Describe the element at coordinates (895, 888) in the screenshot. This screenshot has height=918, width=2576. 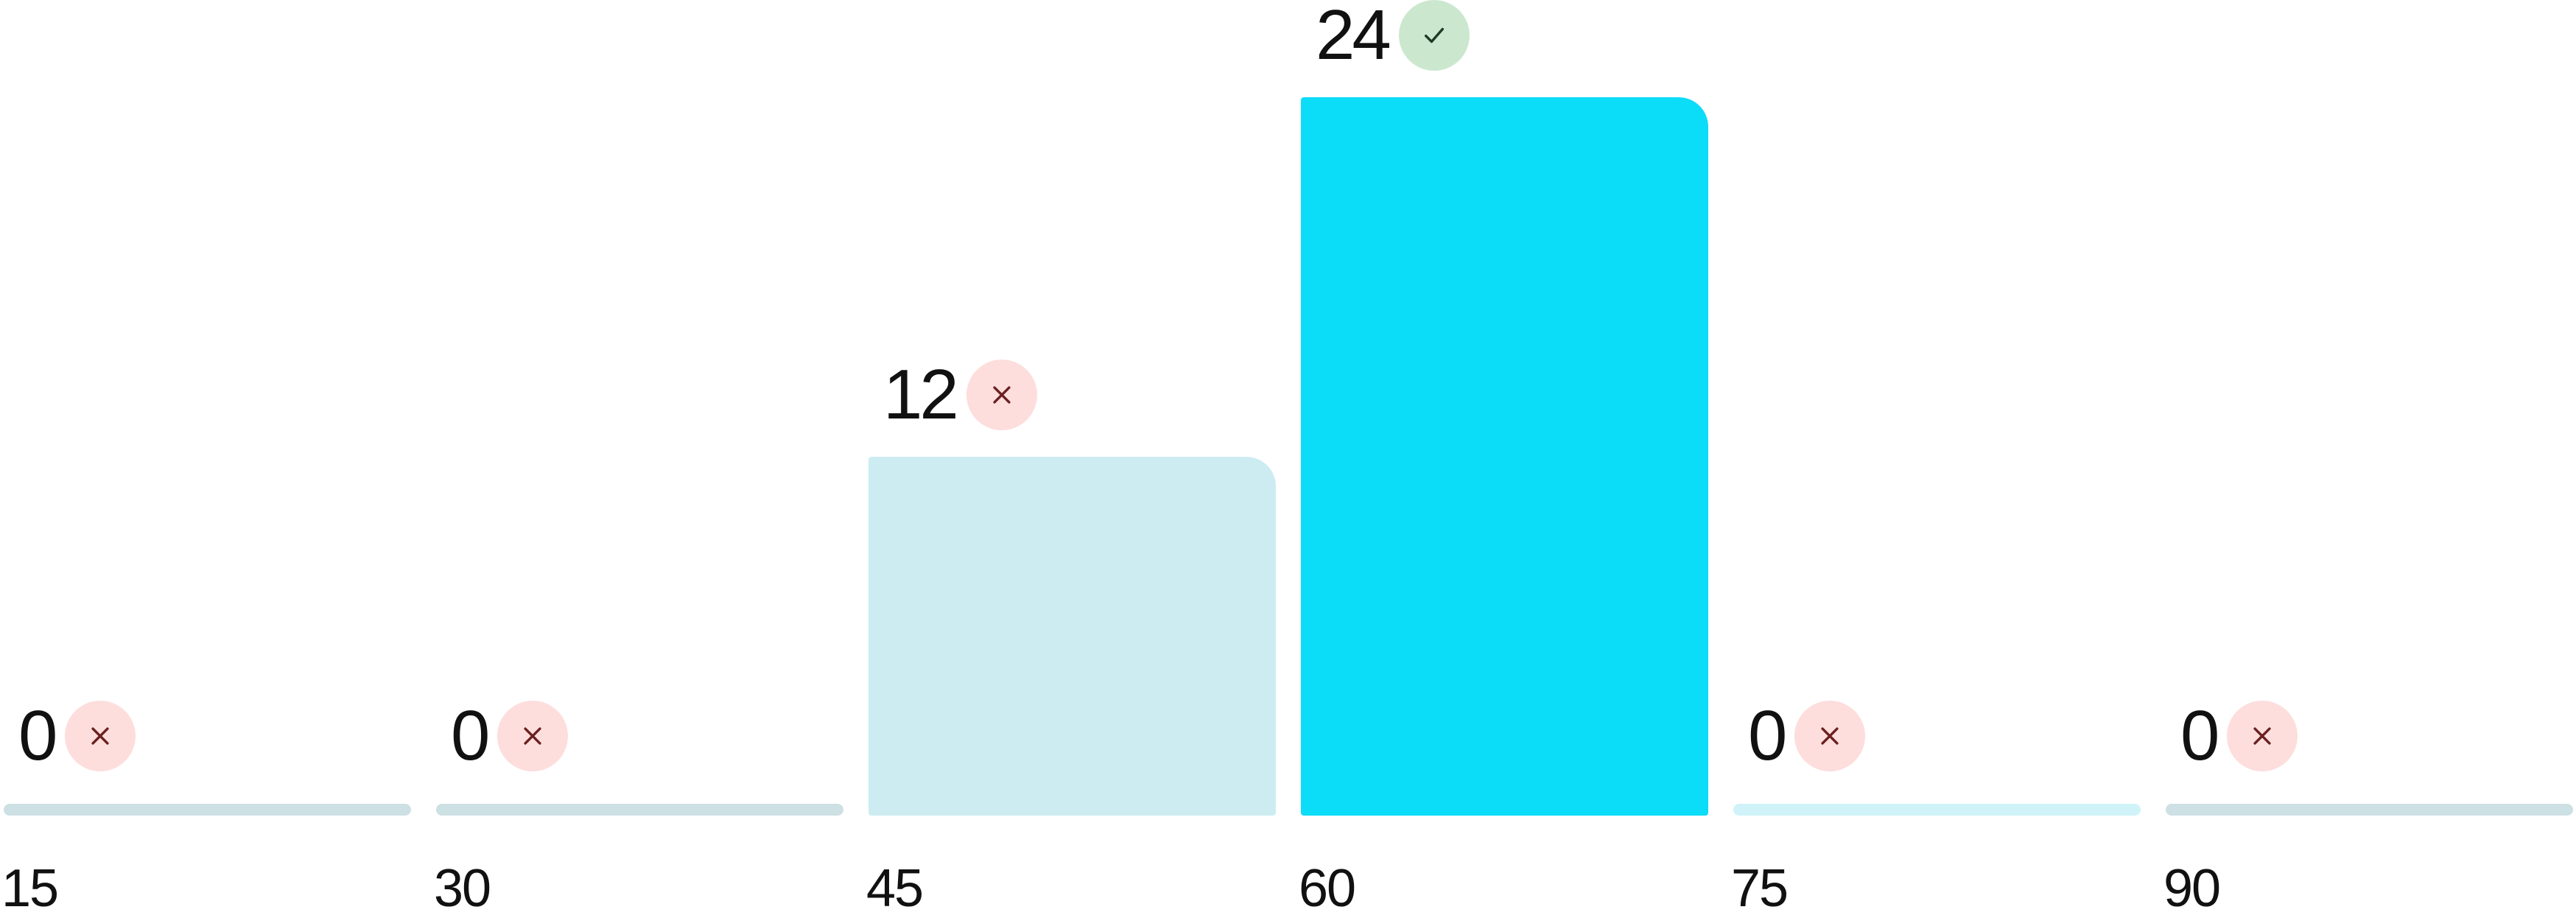
I see `x-tick-label: 45` at that location.